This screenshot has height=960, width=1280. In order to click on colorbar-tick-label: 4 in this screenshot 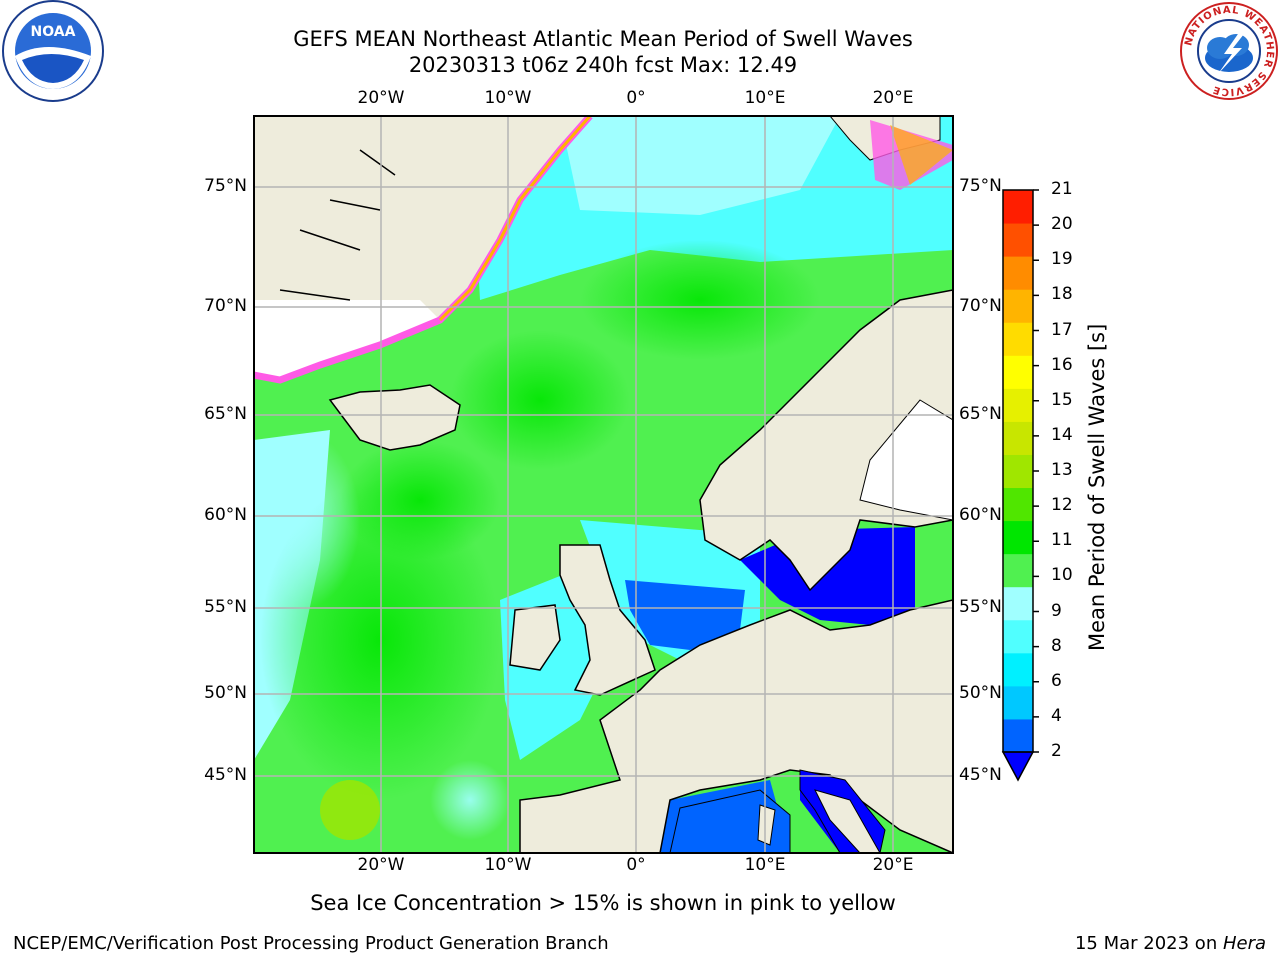, I will do `click(1056, 715)`.